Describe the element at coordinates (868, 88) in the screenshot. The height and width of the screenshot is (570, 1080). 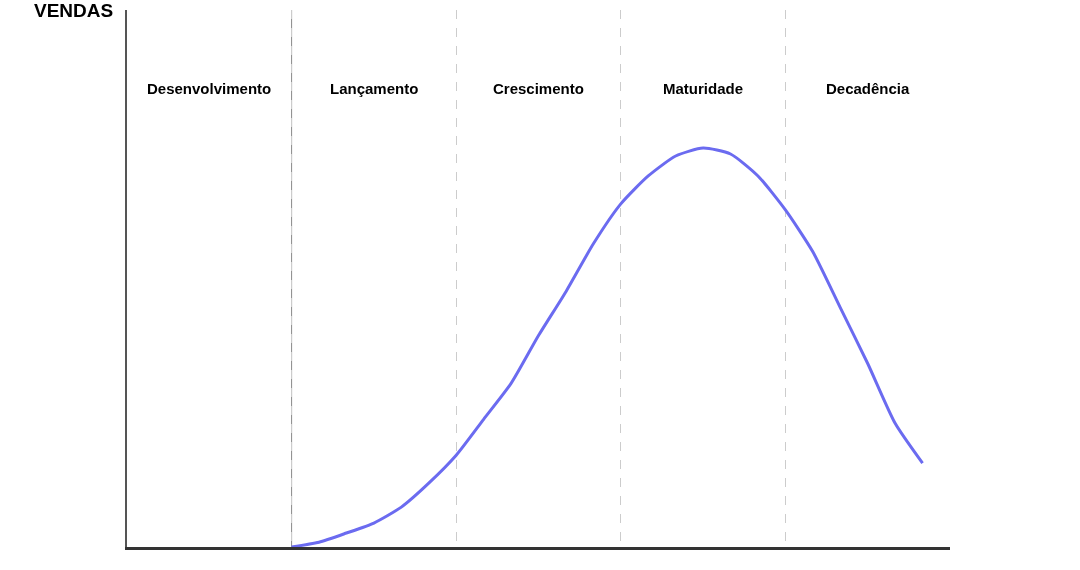
I see `text: Decadência` at that location.